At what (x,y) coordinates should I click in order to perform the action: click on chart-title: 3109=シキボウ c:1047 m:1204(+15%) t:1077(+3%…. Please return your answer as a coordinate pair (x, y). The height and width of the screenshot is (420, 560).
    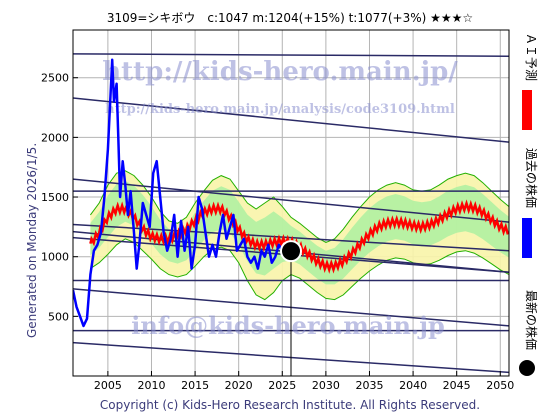
    Looking at the image, I should click on (290, 18).